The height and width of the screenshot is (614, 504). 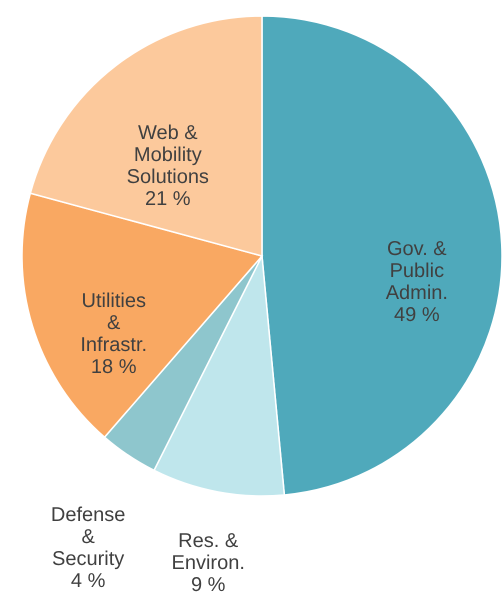 I want to click on data-label: 9 %, so click(x=208, y=585).